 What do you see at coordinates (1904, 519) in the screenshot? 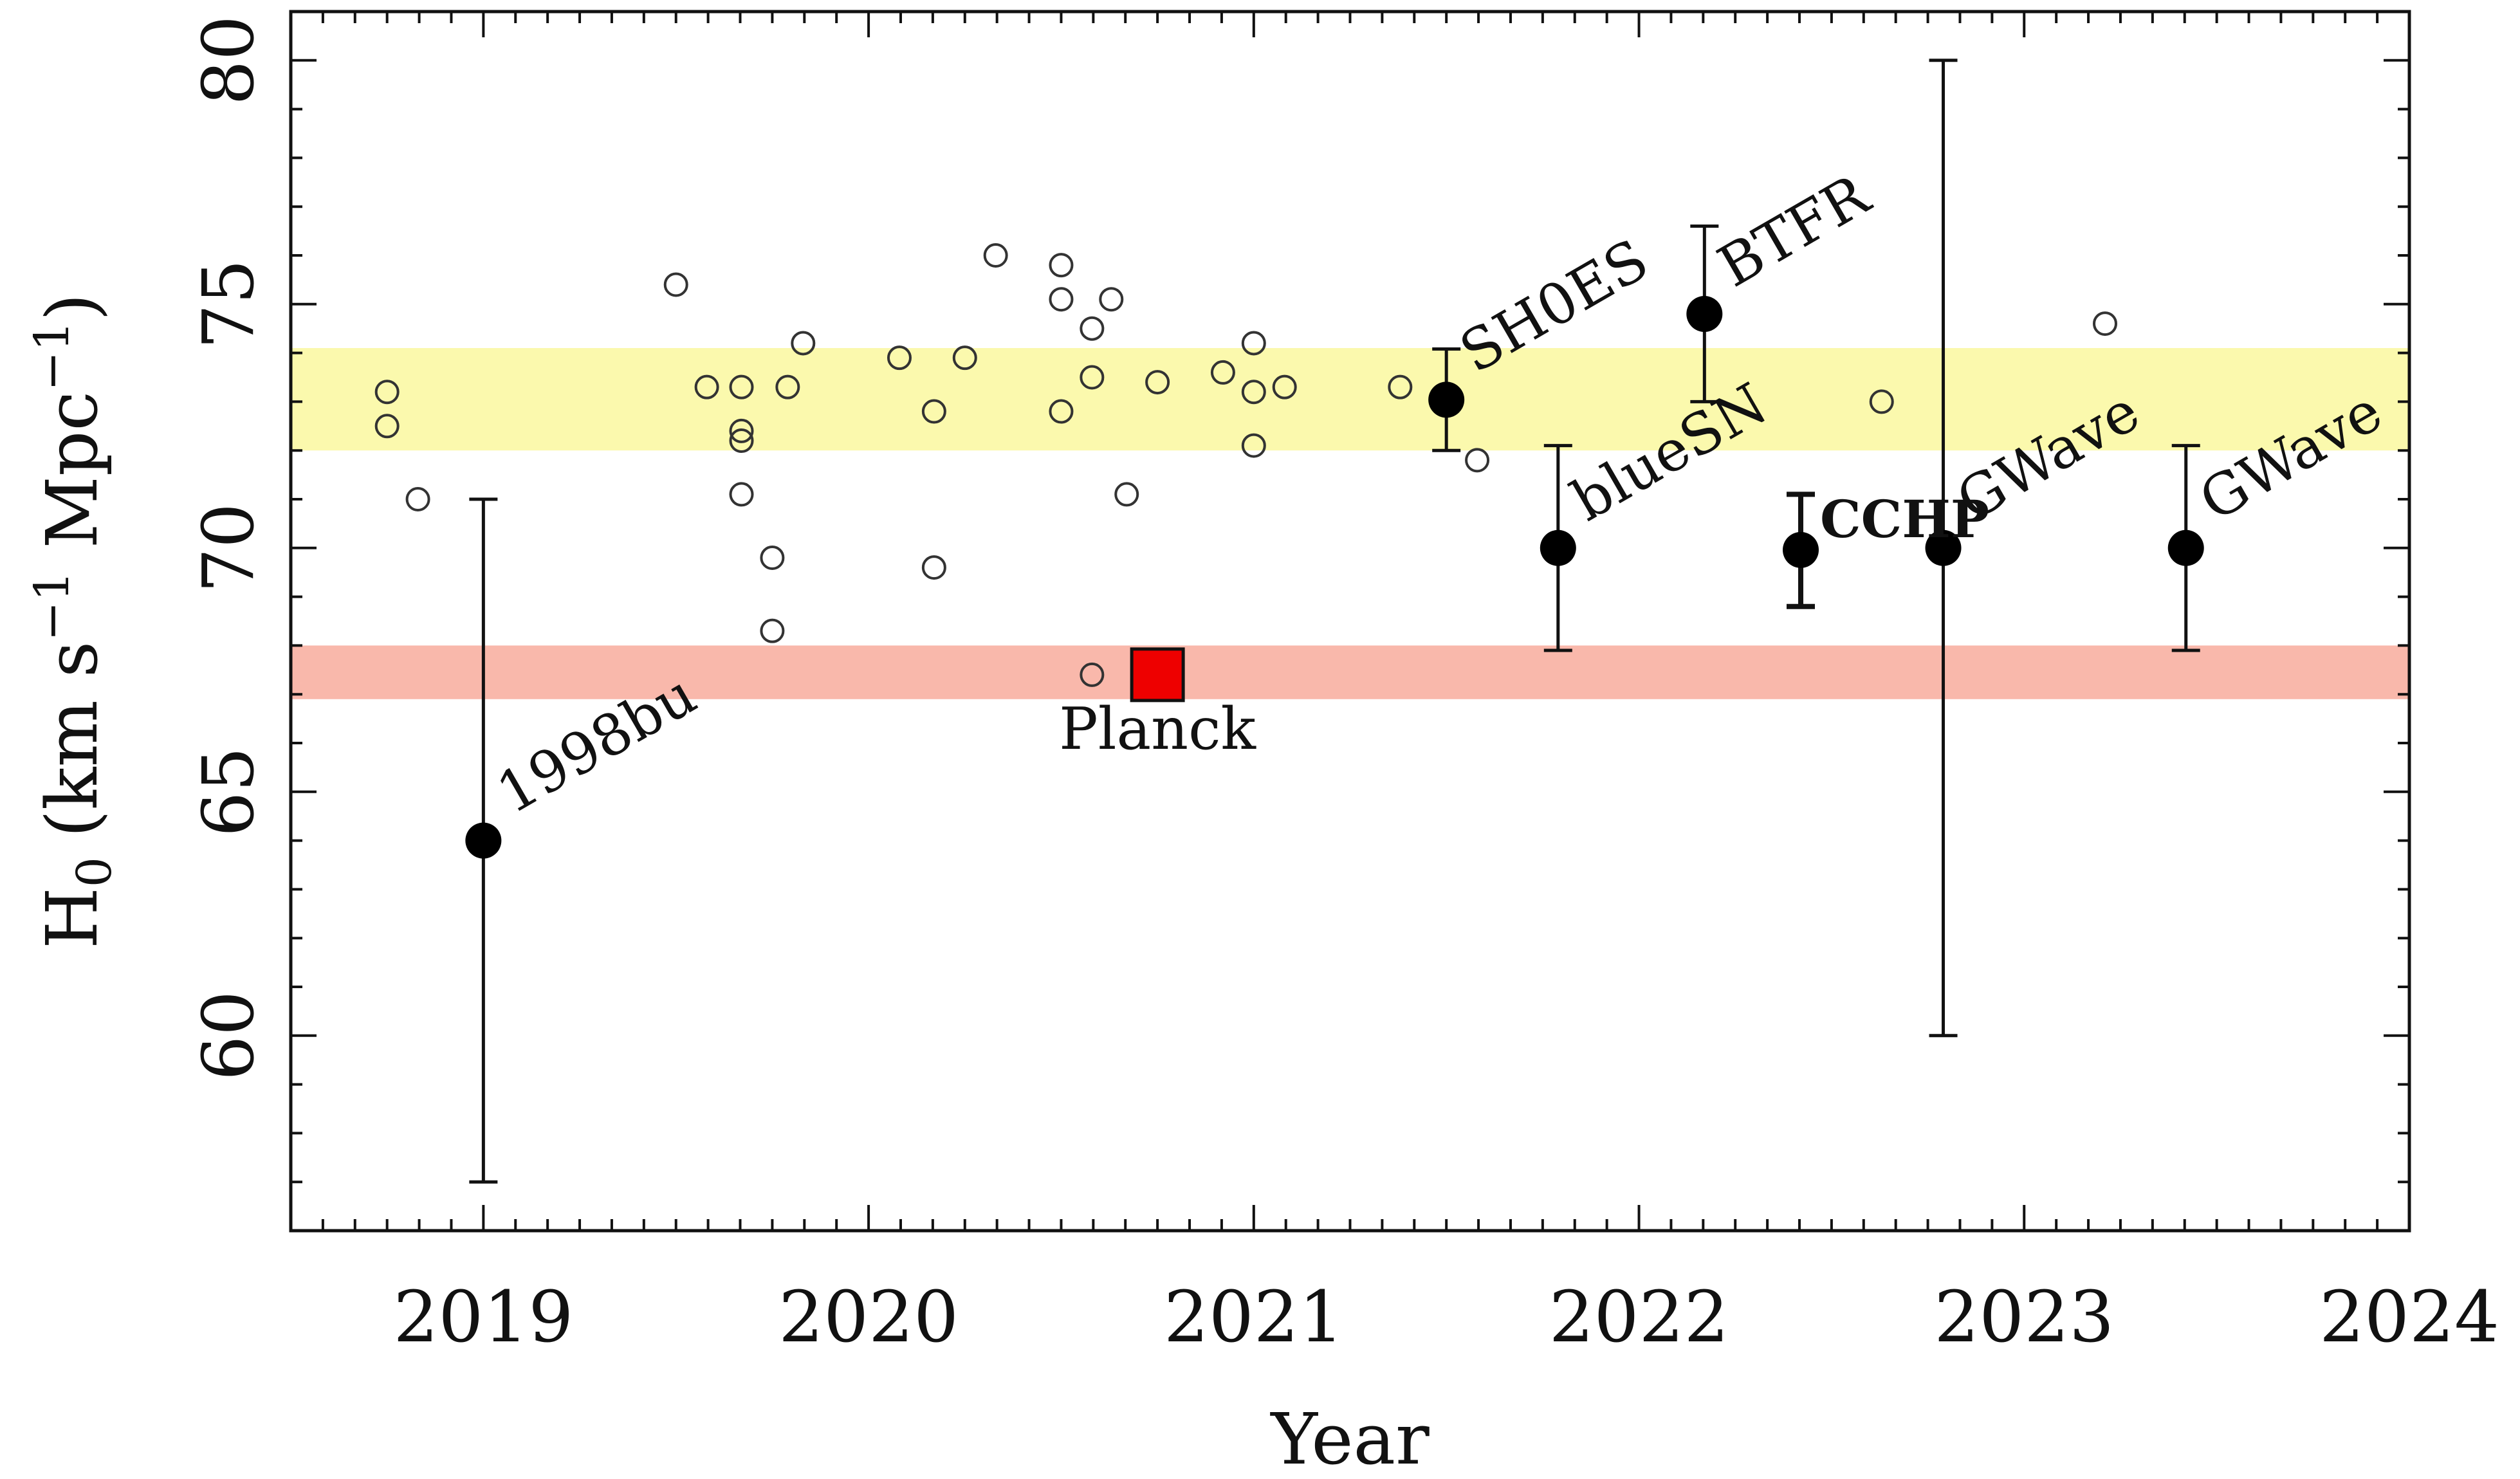
I see `point-label: CCHP` at bounding box center [1904, 519].